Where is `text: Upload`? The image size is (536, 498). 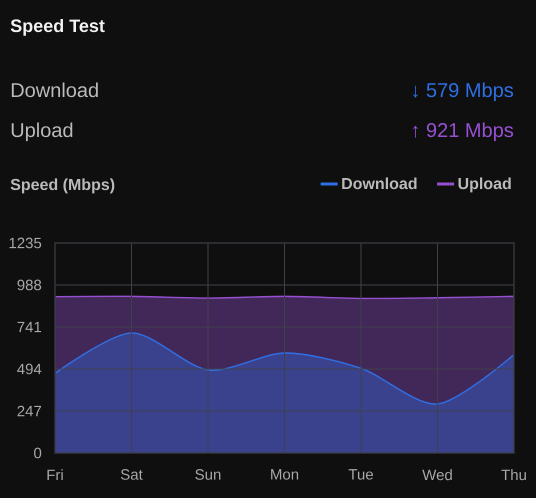
text: Upload is located at coordinates (42, 132).